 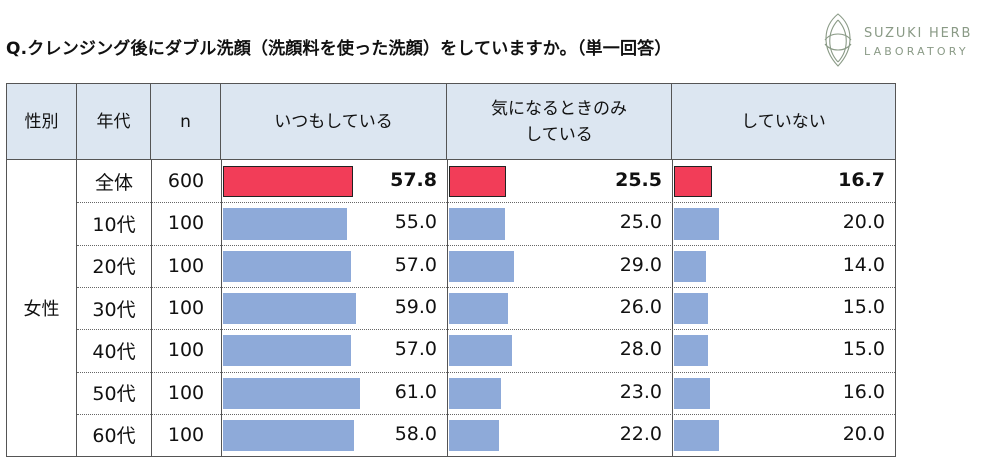 I want to click on age-cell: 60代, so click(x=114, y=436).